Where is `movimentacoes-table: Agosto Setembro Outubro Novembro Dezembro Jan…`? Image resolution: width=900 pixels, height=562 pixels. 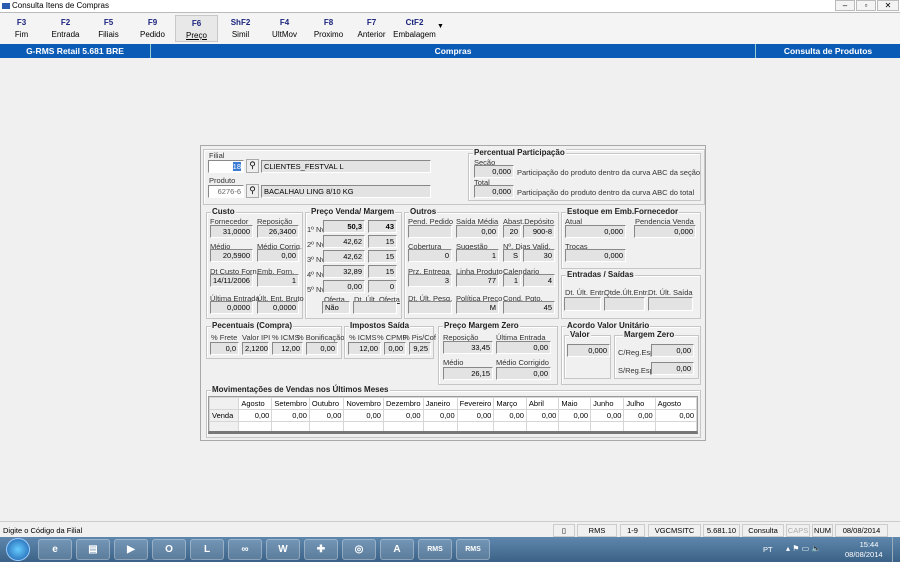 movimentacoes-table: Agosto Setembro Outubro Novembro Dezembro Jan… is located at coordinates (453, 415).